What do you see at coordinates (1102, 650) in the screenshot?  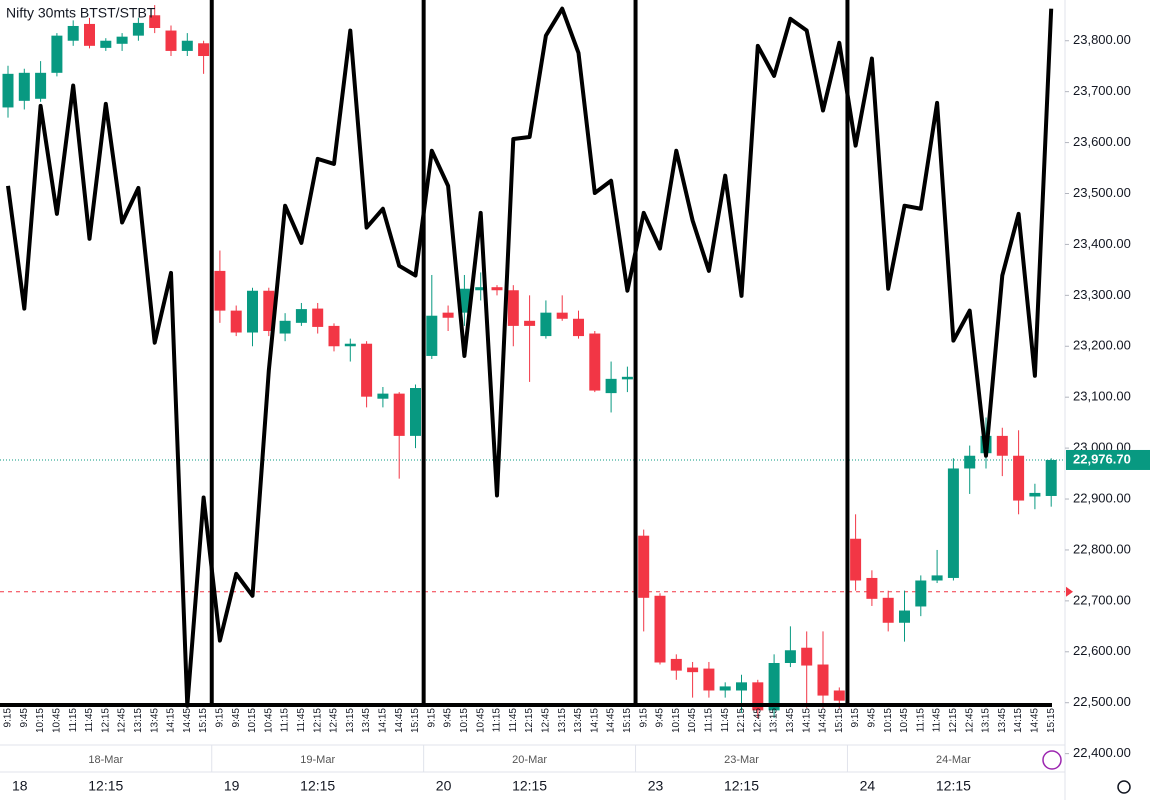 I see `y-tick-label: 22,600.00` at bounding box center [1102, 650].